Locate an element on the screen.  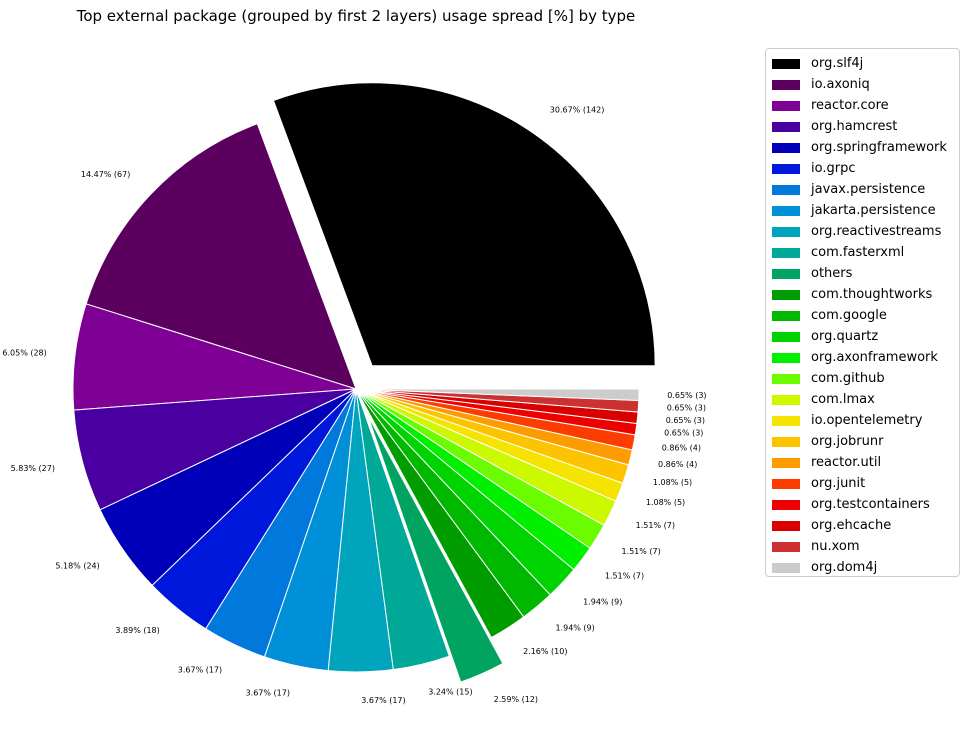
slice-label-io-grpc: 3.89% (18) is located at coordinates (137, 630).